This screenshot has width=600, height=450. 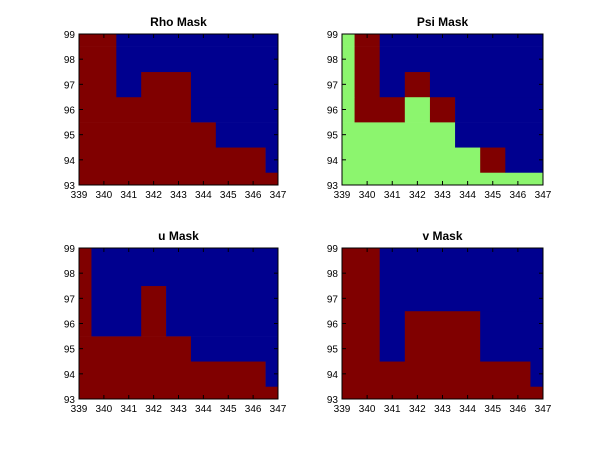 I want to click on chart-title: Psi Mask, so click(x=443, y=22).